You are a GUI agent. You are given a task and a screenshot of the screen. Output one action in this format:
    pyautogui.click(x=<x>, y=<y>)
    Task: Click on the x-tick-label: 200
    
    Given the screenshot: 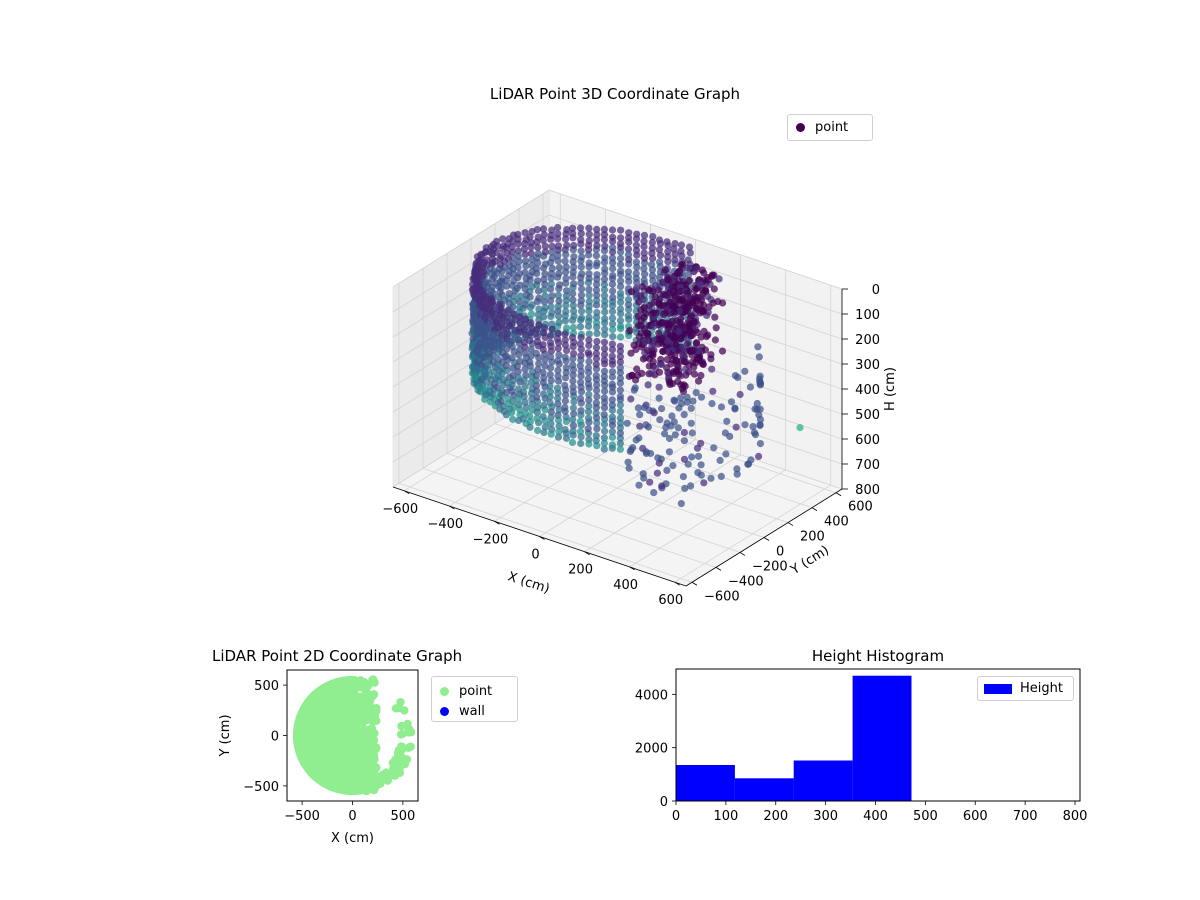 What is the action you would take?
    pyautogui.click(x=775, y=816)
    